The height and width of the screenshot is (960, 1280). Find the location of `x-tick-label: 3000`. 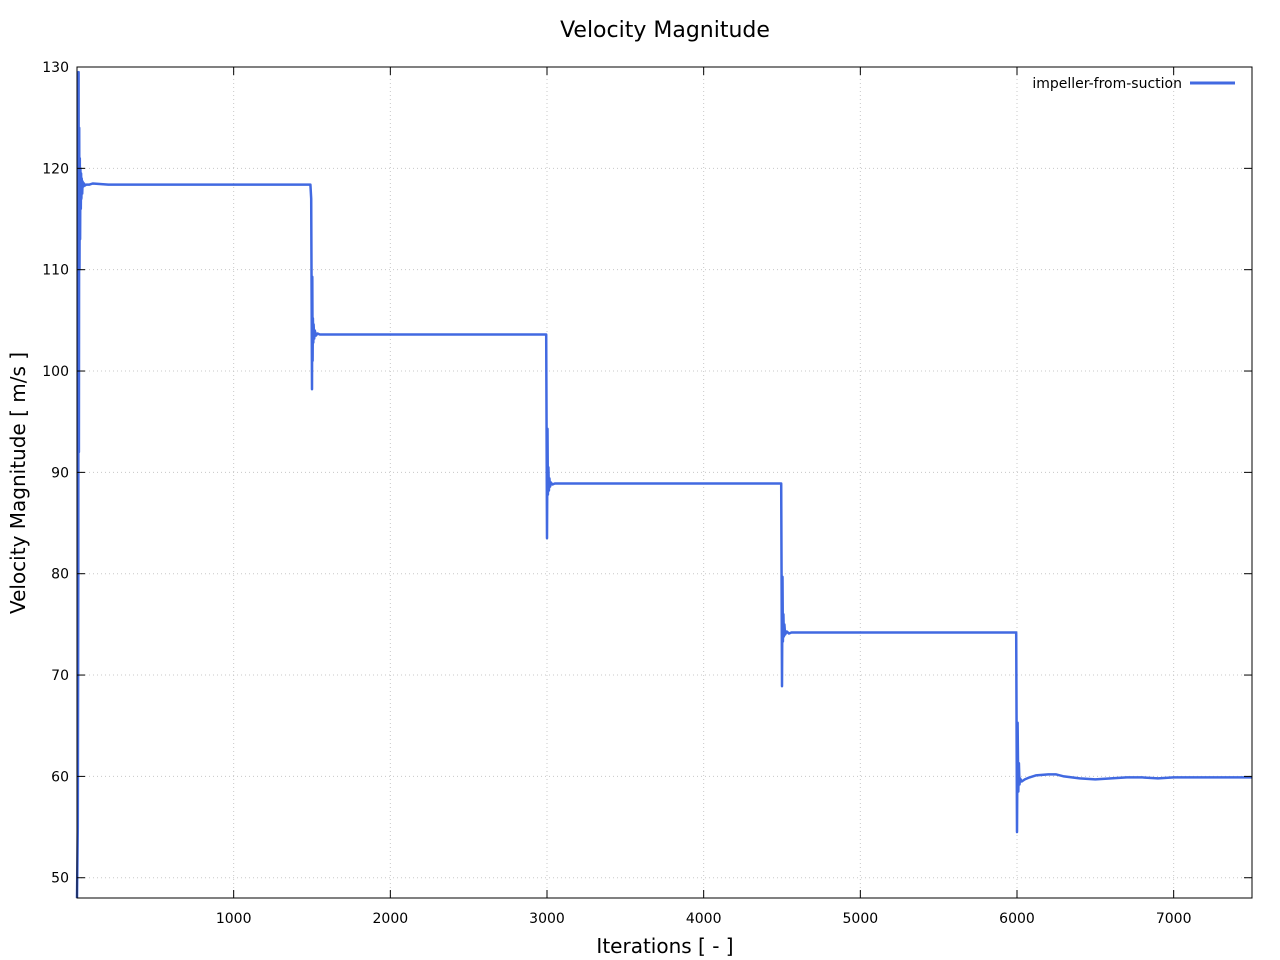

x-tick-label: 3000 is located at coordinates (547, 919).